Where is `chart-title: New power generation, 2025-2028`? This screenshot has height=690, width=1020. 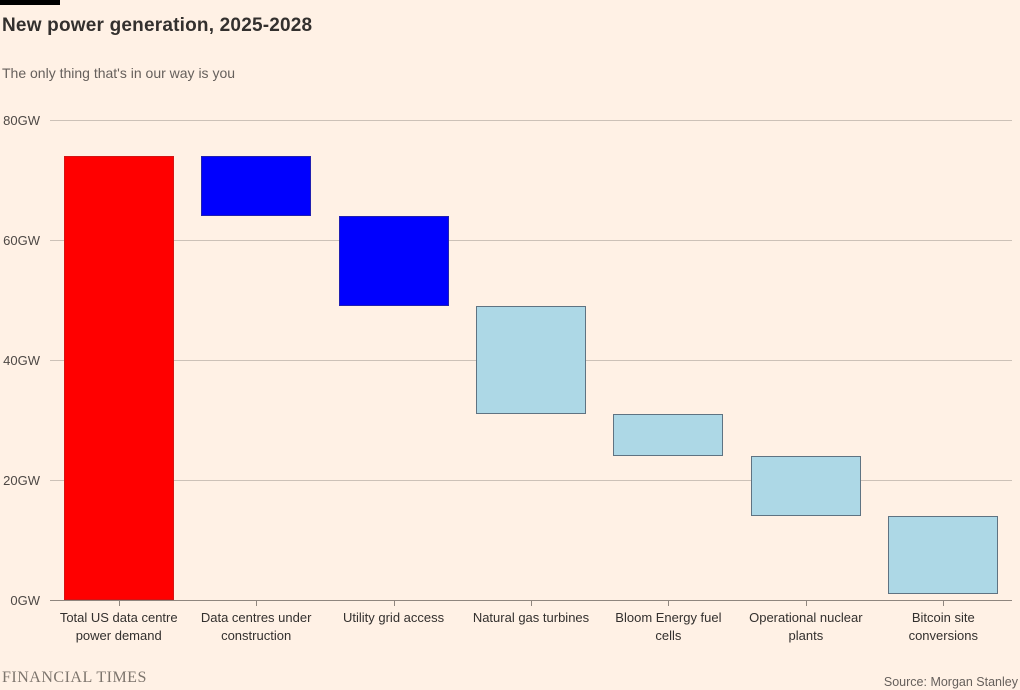 chart-title: New power generation, 2025-2028 is located at coordinates (157, 25).